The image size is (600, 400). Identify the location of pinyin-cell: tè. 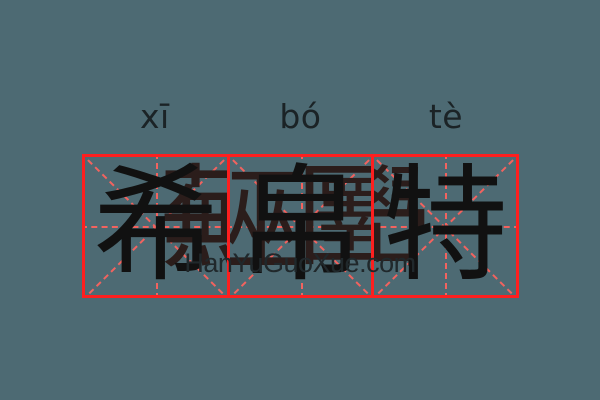
(446, 116).